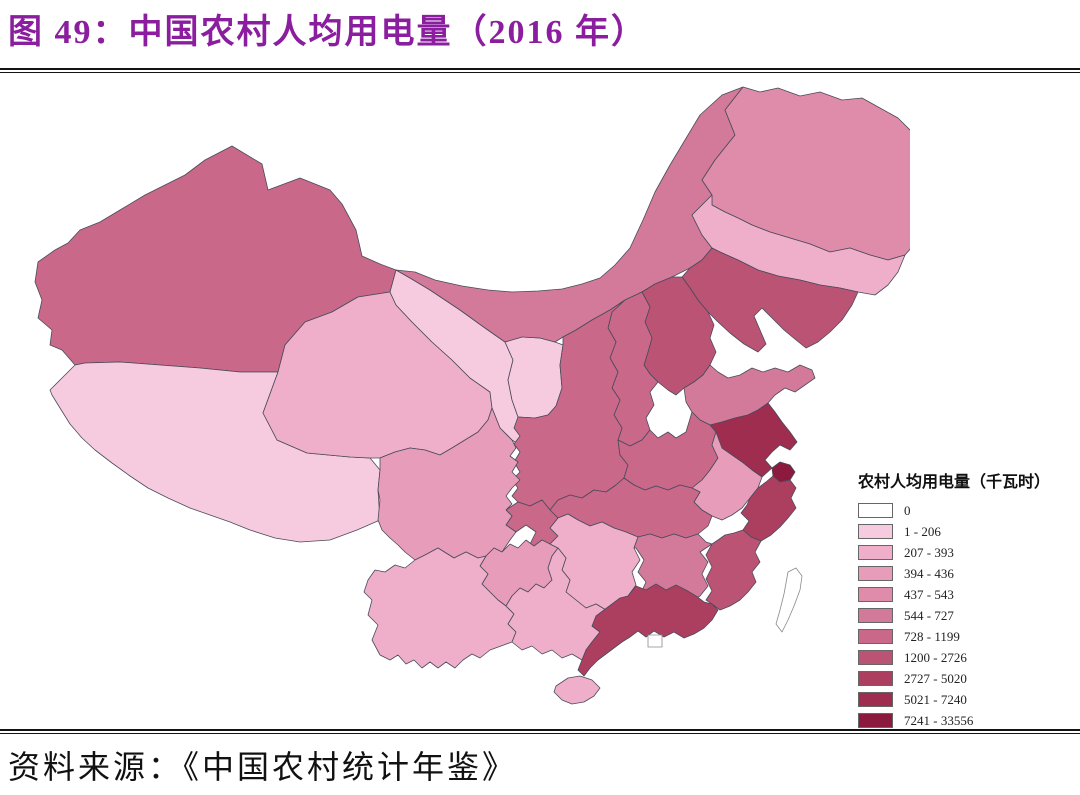 The width and height of the screenshot is (1080, 795). I want to click on bottom-rule, so click(540, 731).